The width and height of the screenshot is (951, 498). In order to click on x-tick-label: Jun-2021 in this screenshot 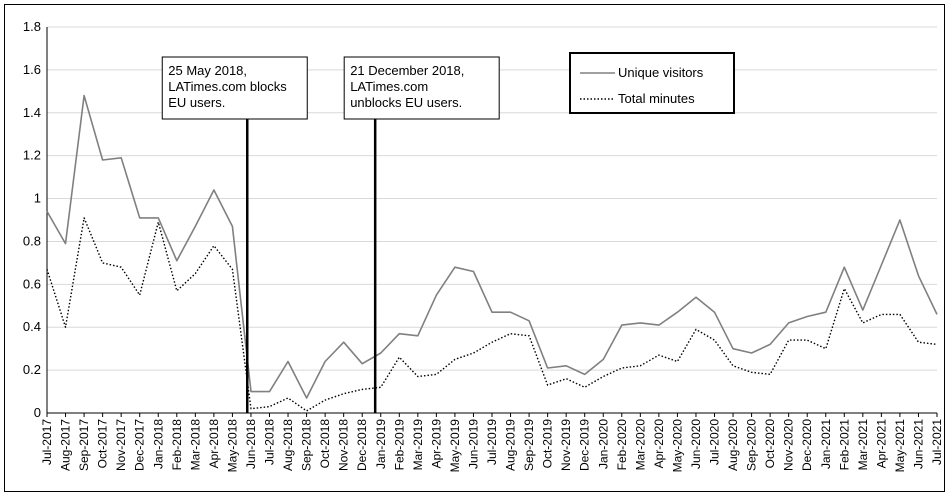, I will do `click(918, 444)`.